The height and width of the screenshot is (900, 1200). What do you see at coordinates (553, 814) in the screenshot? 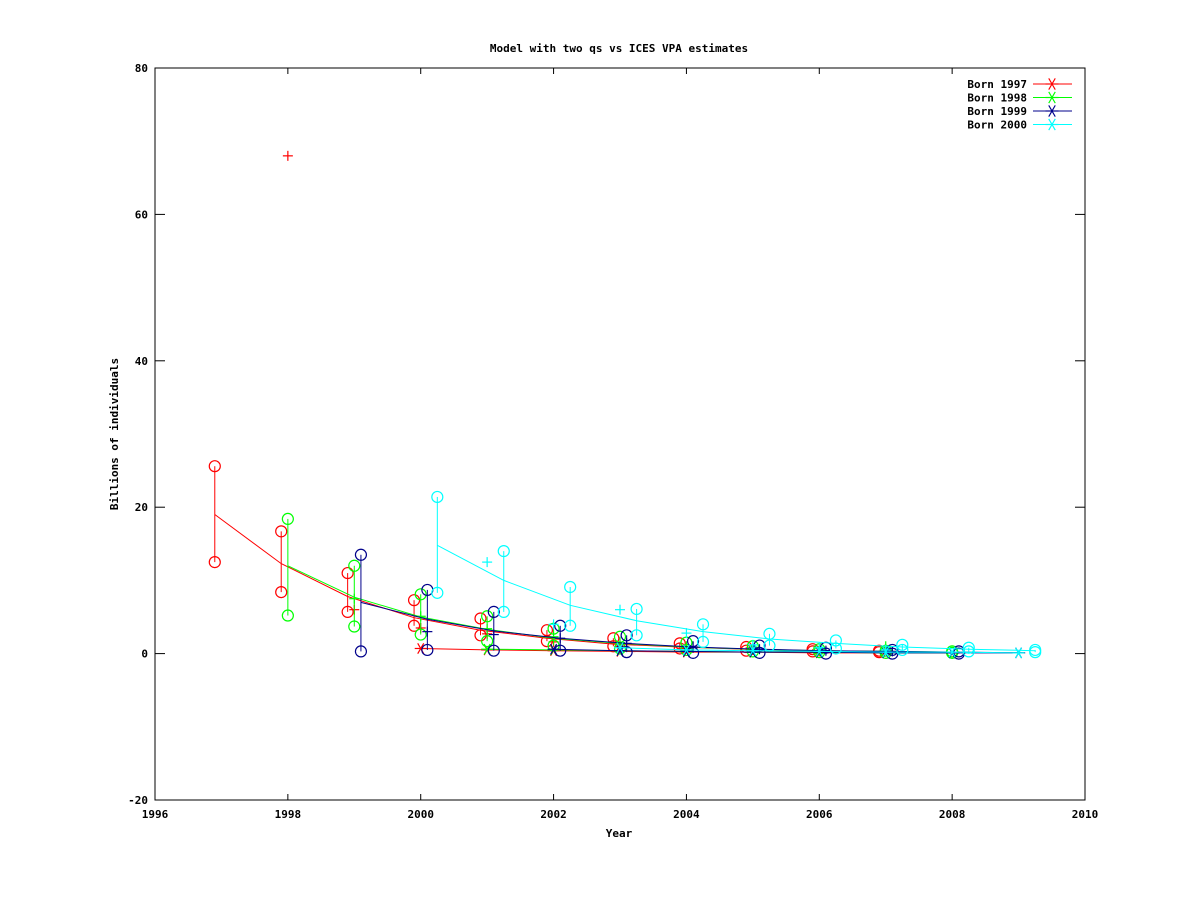
I see `x-tick-label: 2002` at bounding box center [553, 814].